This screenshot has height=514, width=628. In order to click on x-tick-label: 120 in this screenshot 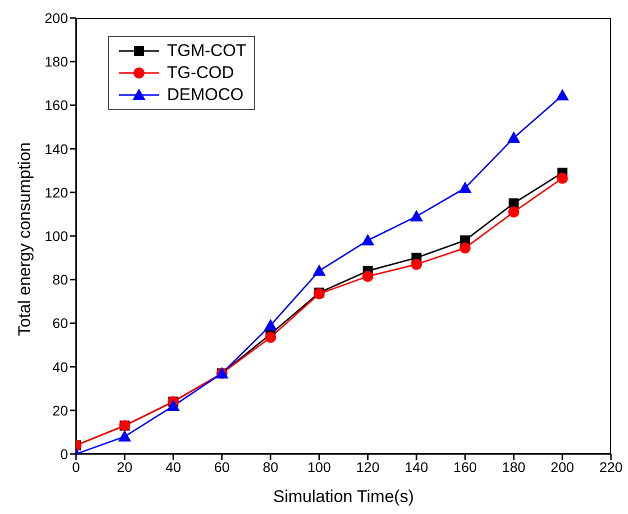, I will do `click(368, 466)`.